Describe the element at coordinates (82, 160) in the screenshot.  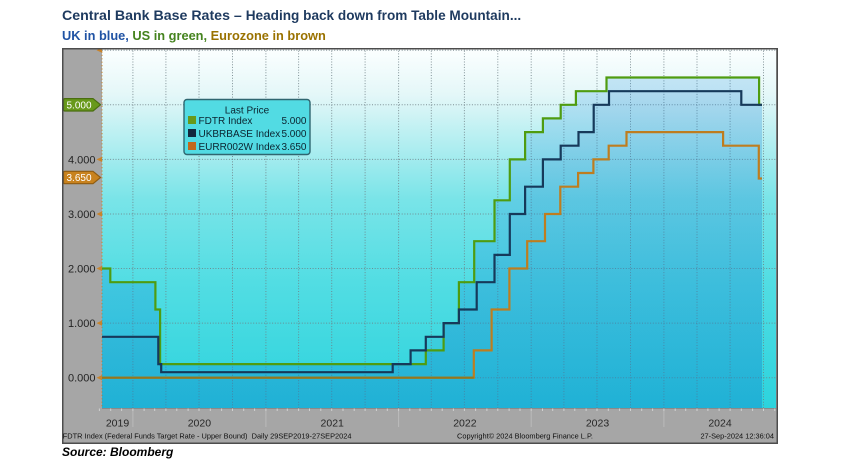
I see `svg-text: 4.000` at that location.